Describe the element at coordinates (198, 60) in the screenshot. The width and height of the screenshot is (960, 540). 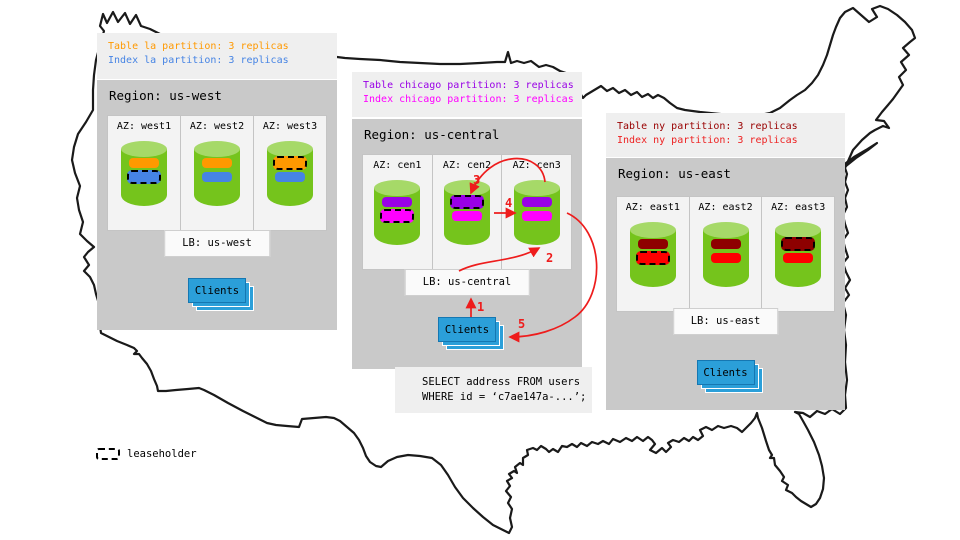
I see `index-partition-note: Index la partition: 3 replicas` at that location.